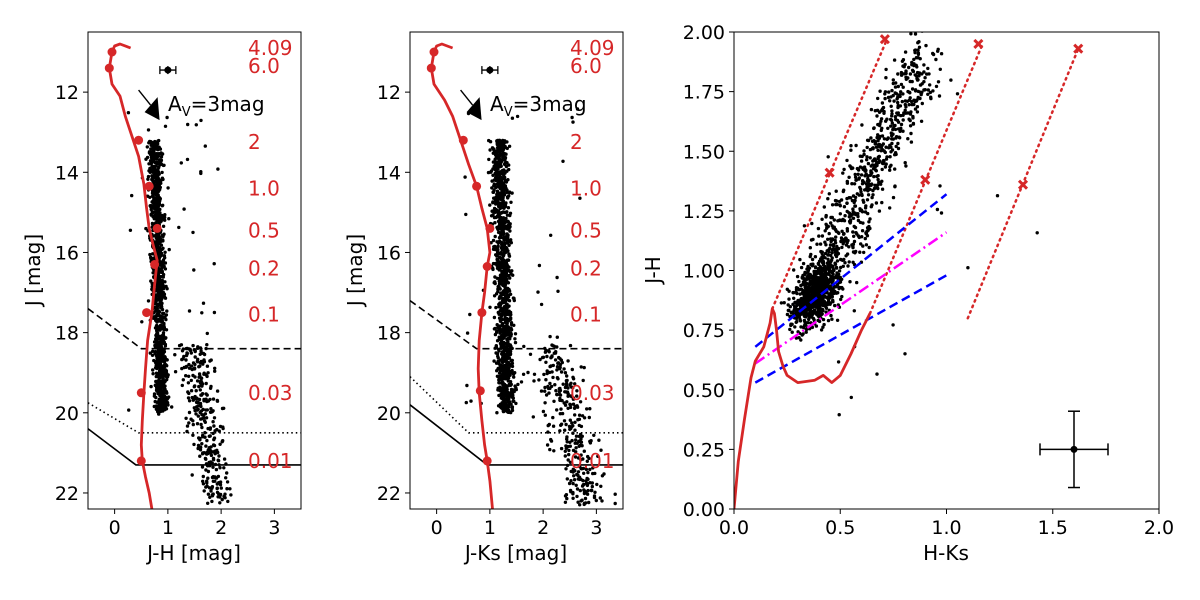 This screenshot has height=600, width=1200. I want to click on completeness-line-dashed, so click(194, 328).